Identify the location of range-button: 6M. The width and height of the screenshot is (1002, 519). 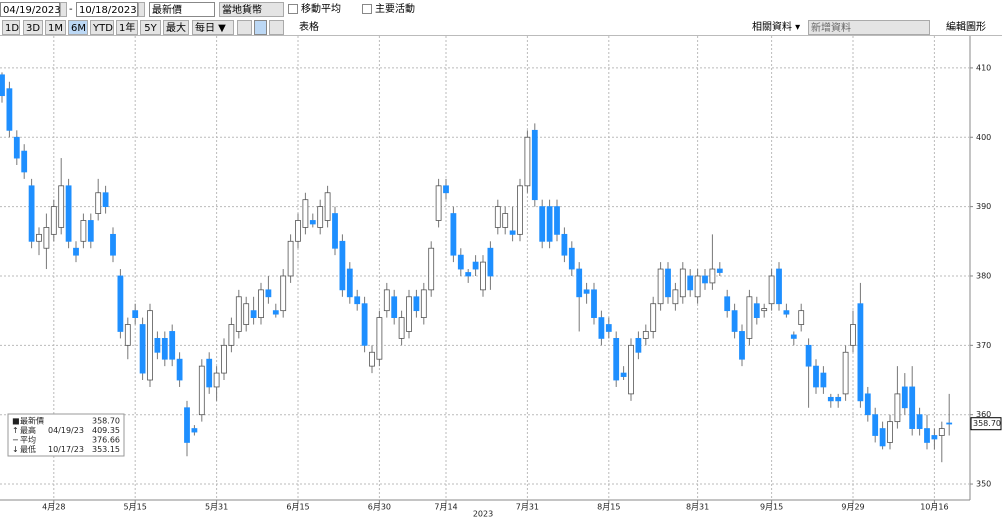
(78, 27).